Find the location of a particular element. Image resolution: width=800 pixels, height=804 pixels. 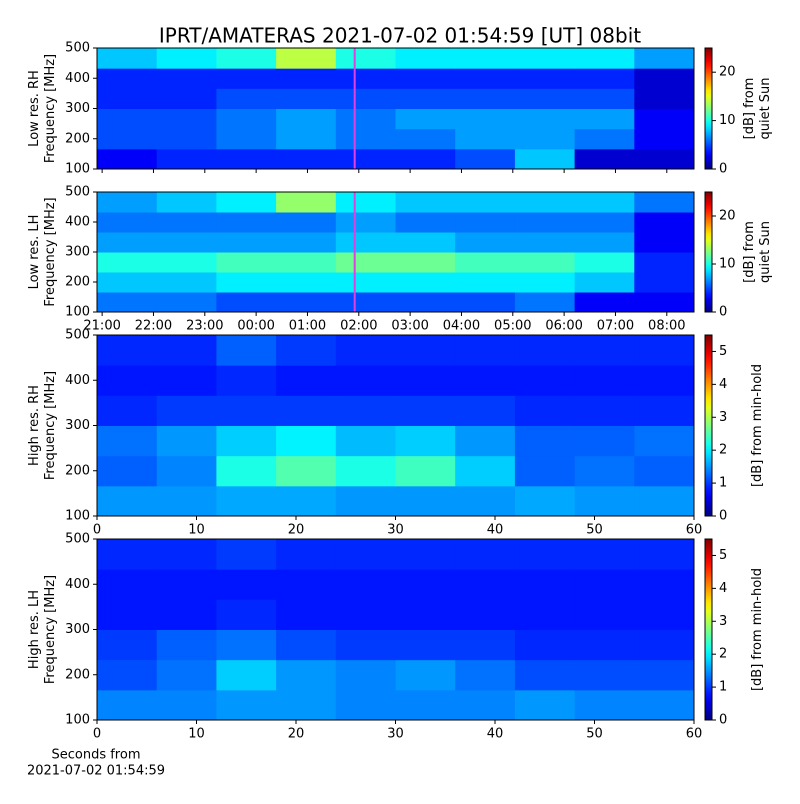

x-tick-label: 60 is located at coordinates (694, 530).